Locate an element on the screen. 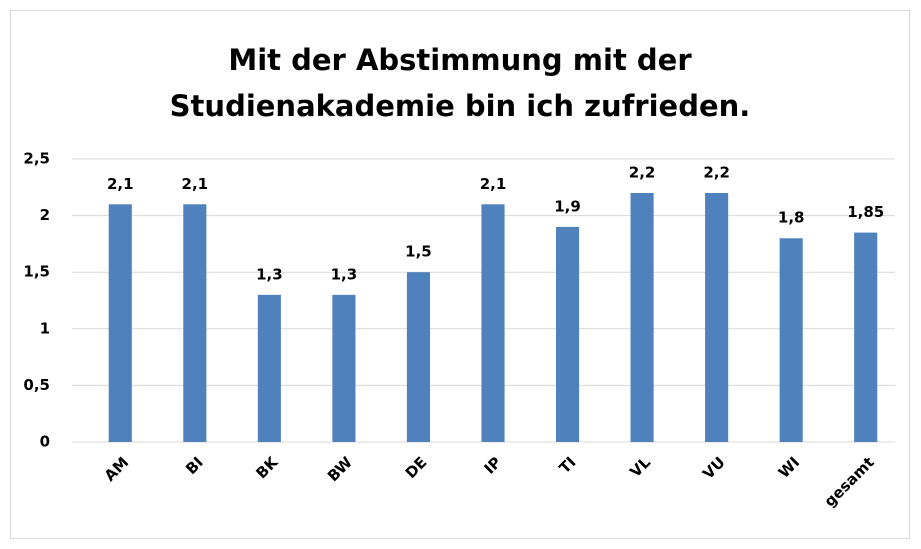 Image resolution: width=921 pixels, height=549 pixels. data-label: 1,9 is located at coordinates (567, 206).